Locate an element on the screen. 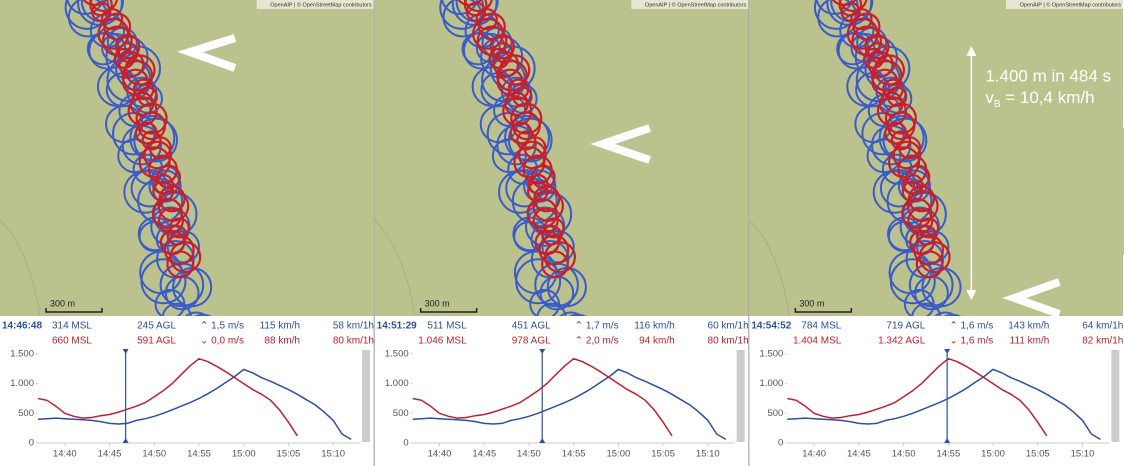 This screenshot has height=466, width=1124. x-tick-label: 14:40 is located at coordinates (814, 454).